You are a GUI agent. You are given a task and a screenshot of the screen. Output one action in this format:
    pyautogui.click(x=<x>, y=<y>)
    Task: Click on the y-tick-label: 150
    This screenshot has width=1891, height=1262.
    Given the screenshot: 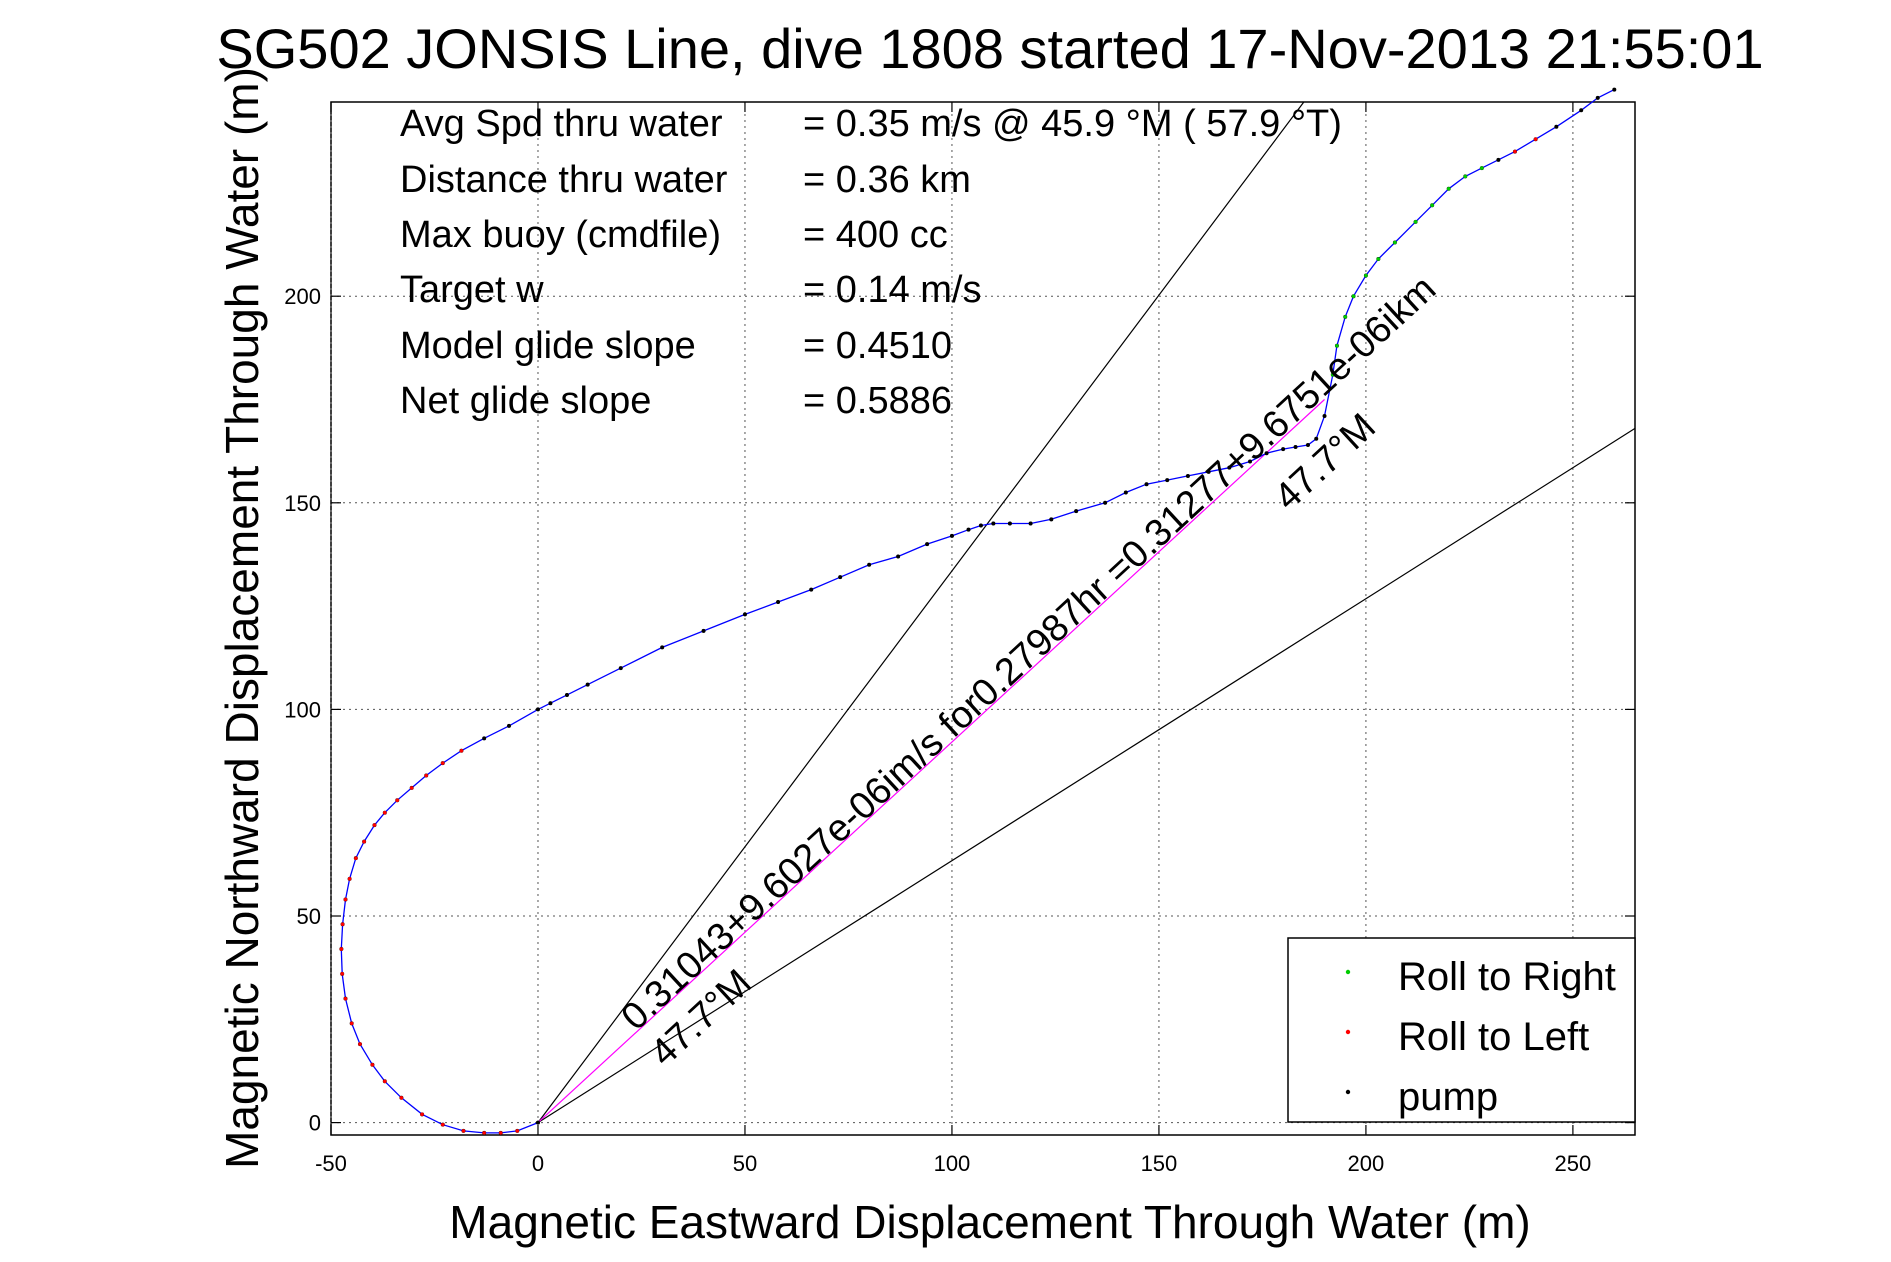 What is the action you would take?
    pyautogui.click(x=302, y=503)
    